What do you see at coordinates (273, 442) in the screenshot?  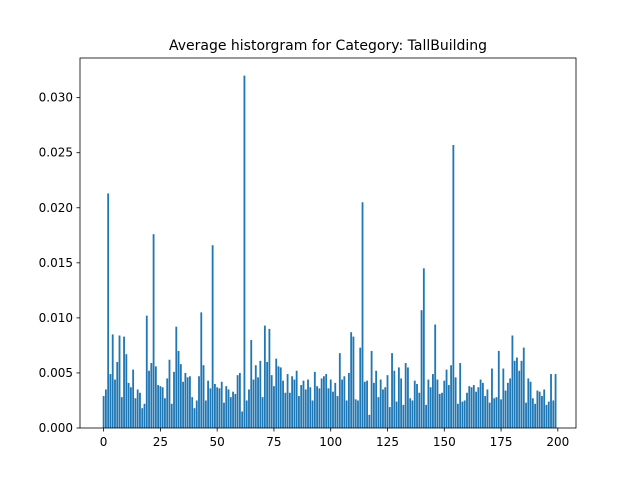 I see `x-tick-label: 75` at bounding box center [273, 442].